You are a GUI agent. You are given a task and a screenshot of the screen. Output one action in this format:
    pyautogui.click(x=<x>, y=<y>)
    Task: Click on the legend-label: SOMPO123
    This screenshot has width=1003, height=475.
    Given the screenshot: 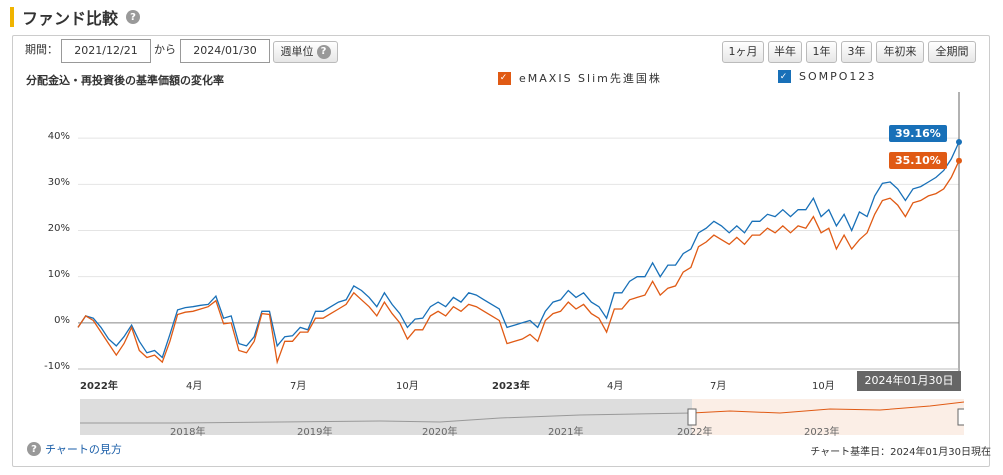 What is the action you would take?
    pyautogui.click(x=838, y=76)
    